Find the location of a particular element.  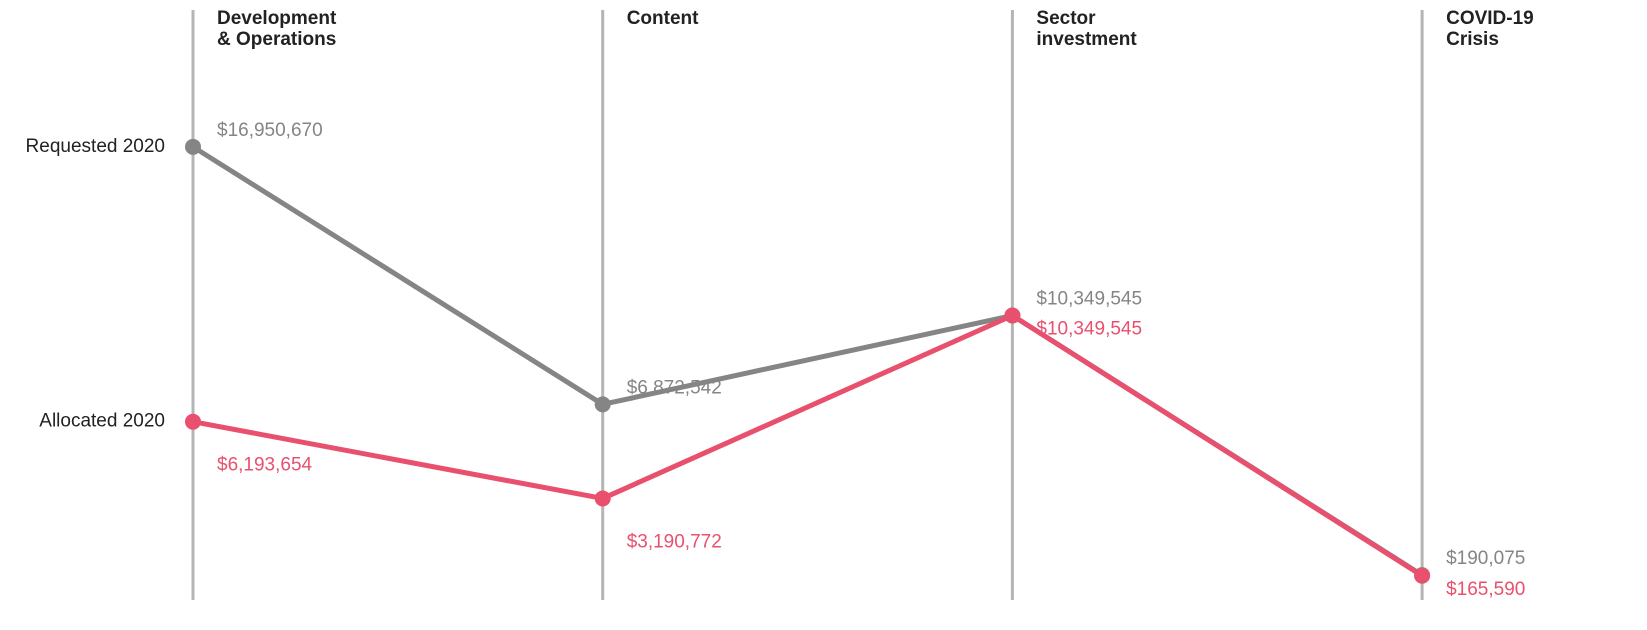

column-header: COVID-19 Crisis is located at coordinates (1490, 29).